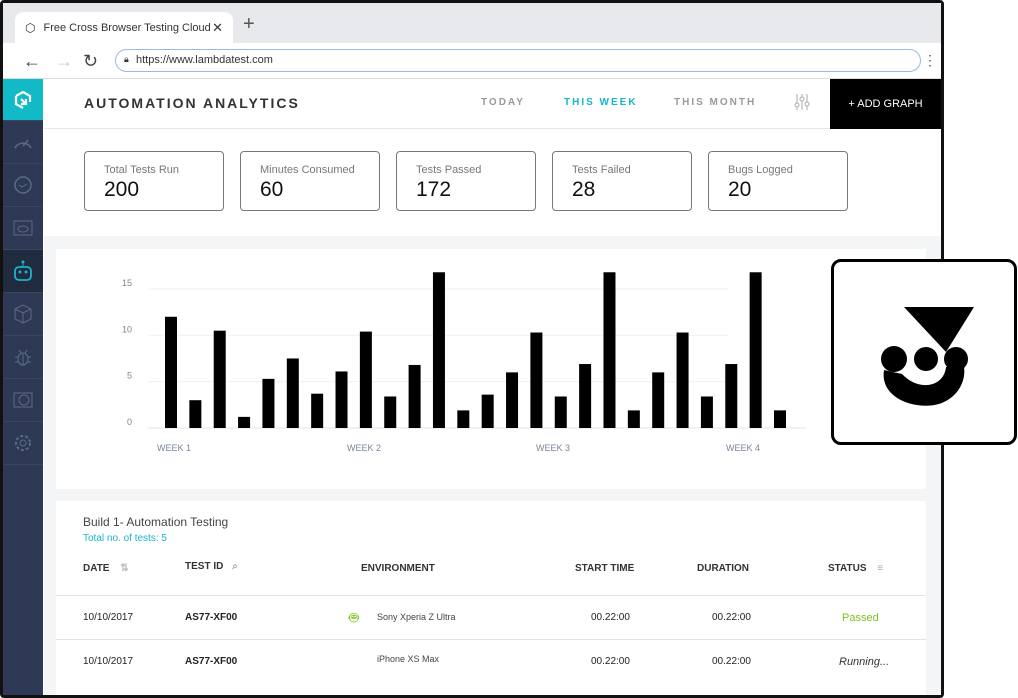  I want to click on header-test-id: TEST ID ⌕, so click(211, 566).